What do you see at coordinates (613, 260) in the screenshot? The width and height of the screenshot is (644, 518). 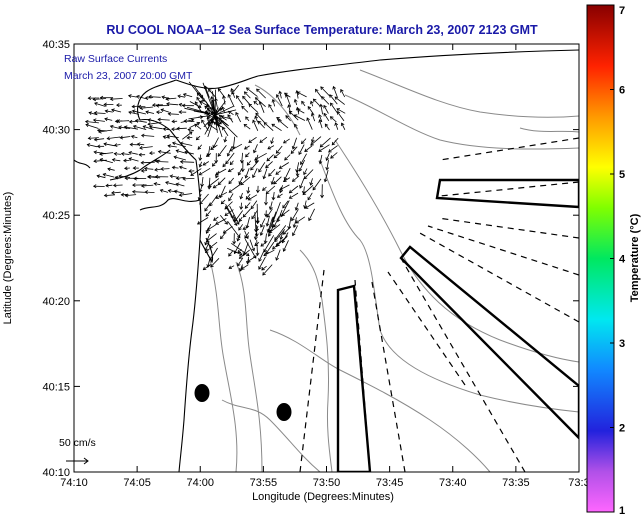 I see `temperature-colorbar: 7 6 5 4 3 2 1 Temperature (°C)` at bounding box center [613, 260].